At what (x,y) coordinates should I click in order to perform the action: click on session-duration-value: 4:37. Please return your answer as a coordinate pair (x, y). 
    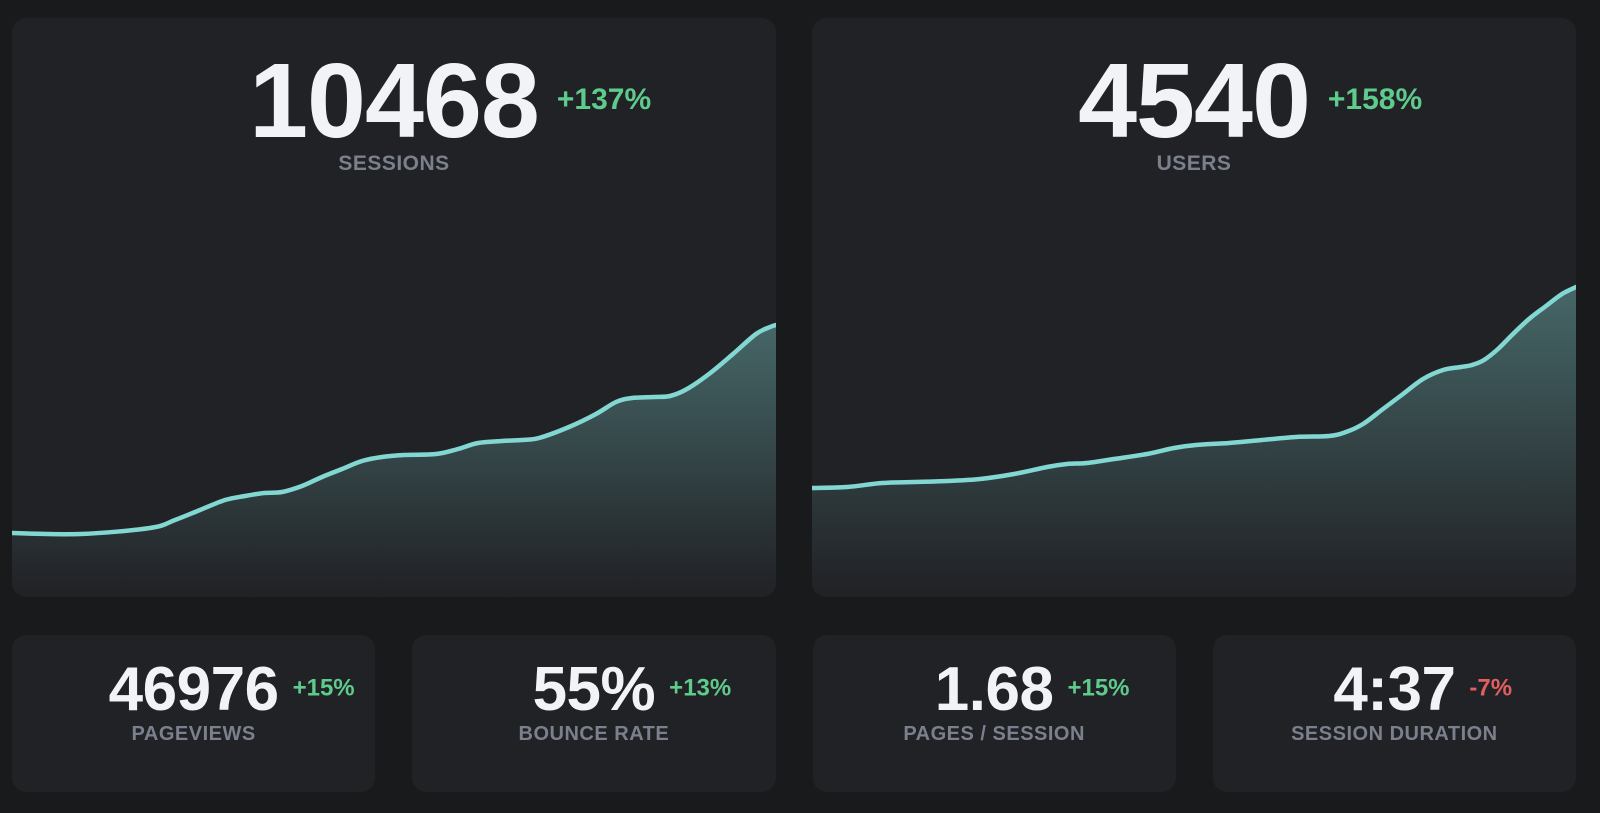
    Looking at the image, I should click on (1394, 689).